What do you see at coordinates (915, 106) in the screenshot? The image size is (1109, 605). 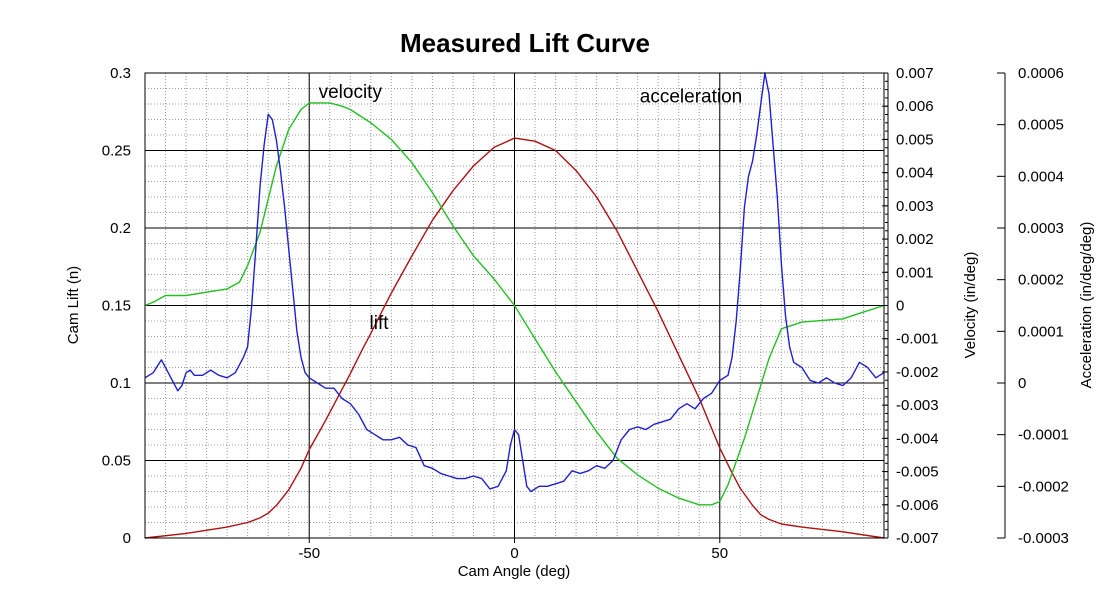 I see `velocity-tick-label: 0.006` at bounding box center [915, 106].